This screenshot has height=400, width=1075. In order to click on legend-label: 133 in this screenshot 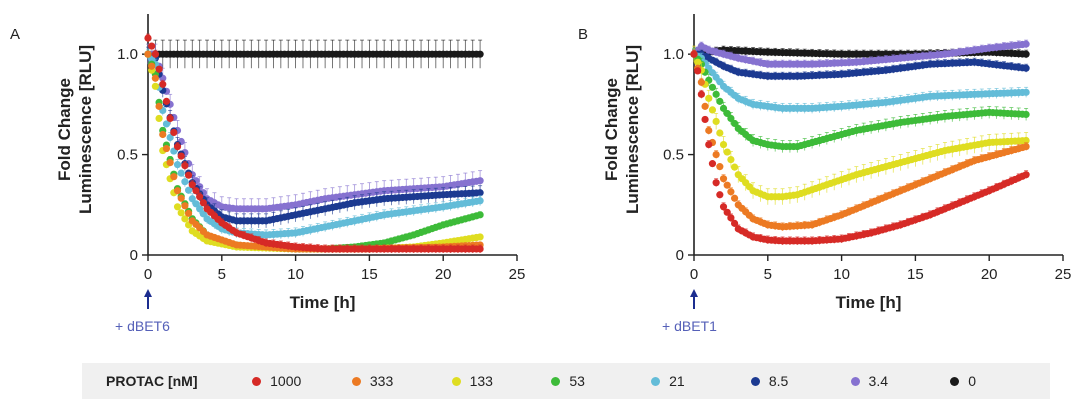, I will do `click(481, 381)`.